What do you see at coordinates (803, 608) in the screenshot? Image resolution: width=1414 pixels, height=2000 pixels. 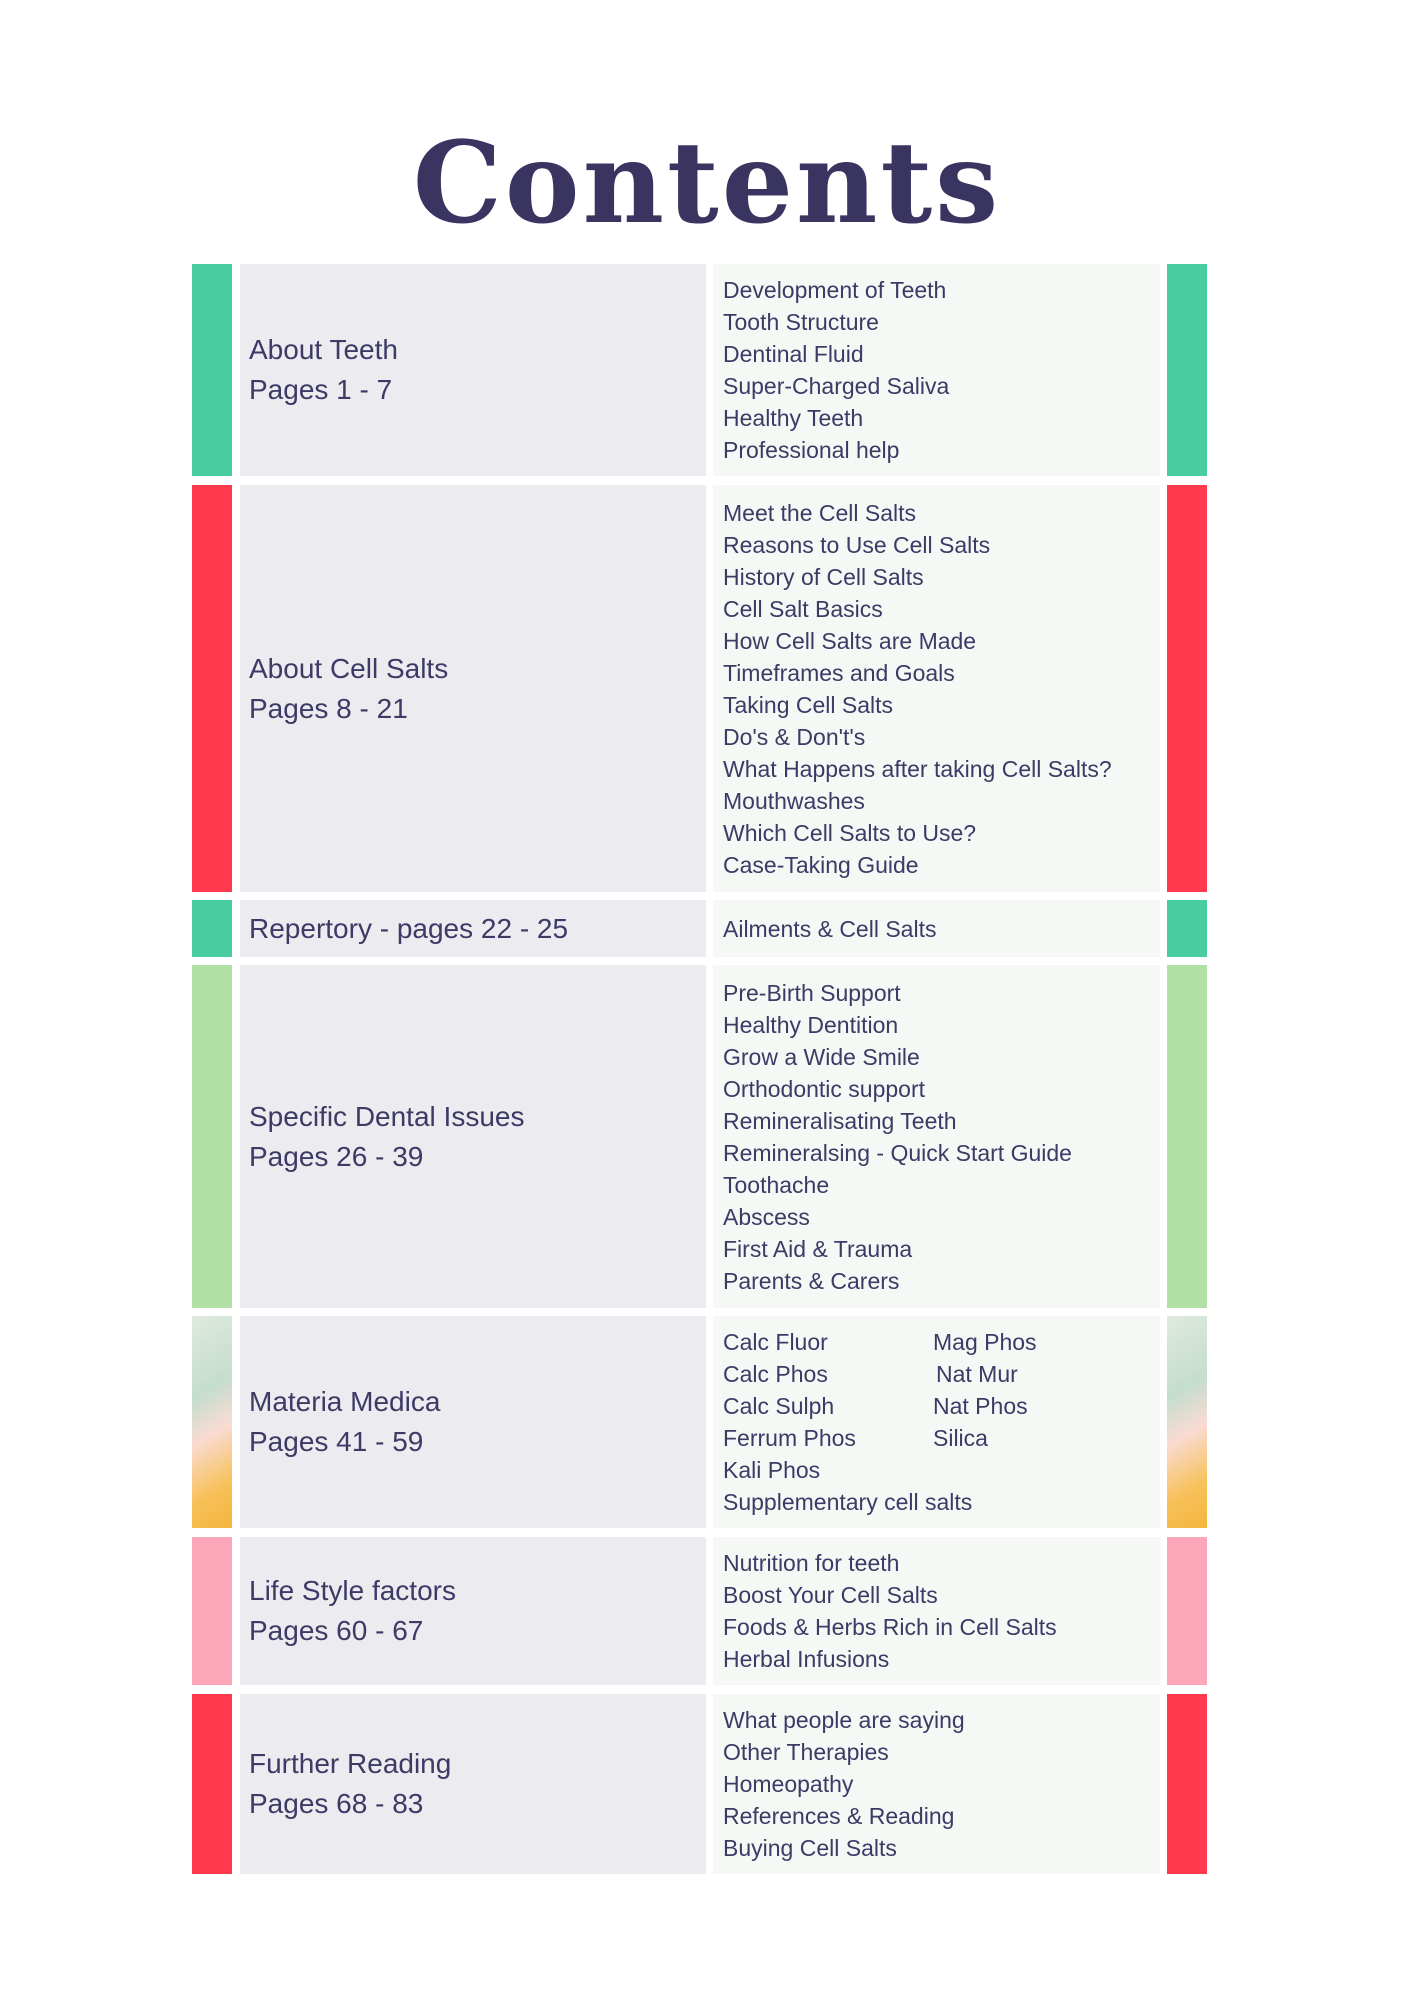 I see `list-item: Cell Salt Basics` at bounding box center [803, 608].